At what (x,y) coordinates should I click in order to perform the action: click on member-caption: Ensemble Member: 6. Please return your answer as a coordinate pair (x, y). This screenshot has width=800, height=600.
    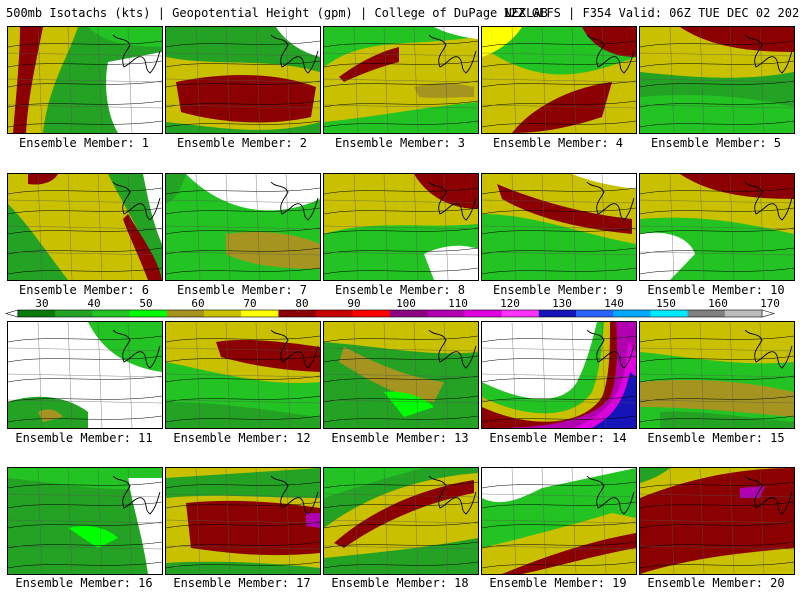
    Looking at the image, I should click on (84, 290).